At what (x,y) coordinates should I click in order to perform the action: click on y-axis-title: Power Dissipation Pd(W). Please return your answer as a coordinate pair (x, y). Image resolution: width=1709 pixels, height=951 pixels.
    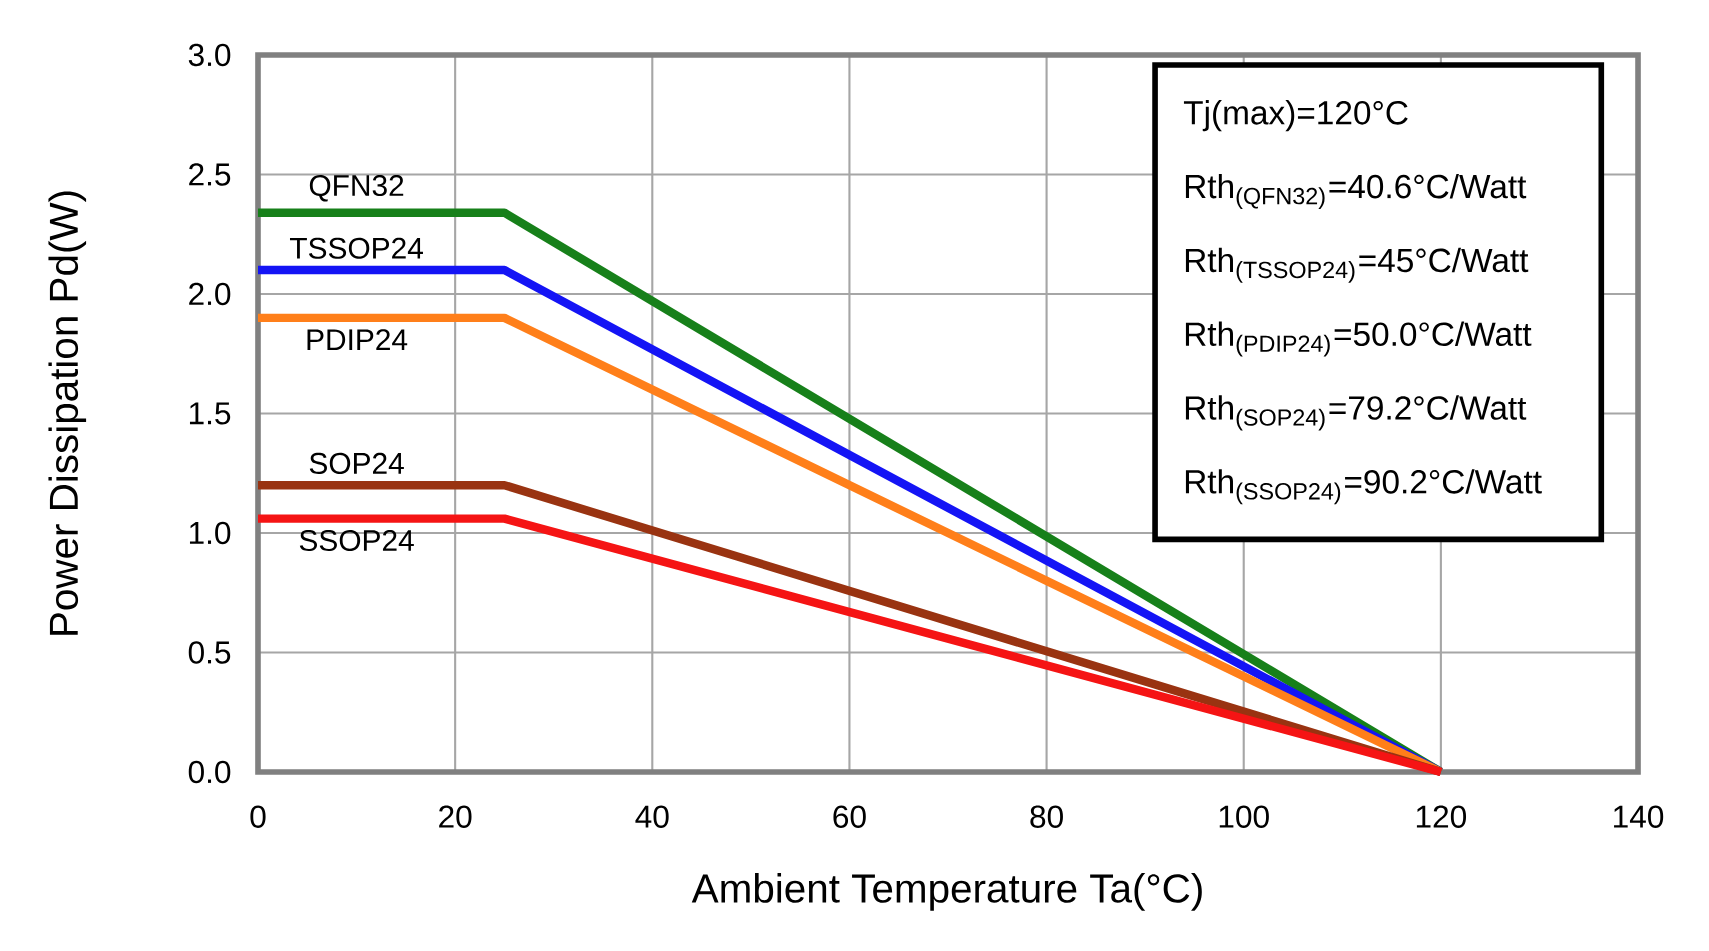
    Looking at the image, I should click on (67, 413).